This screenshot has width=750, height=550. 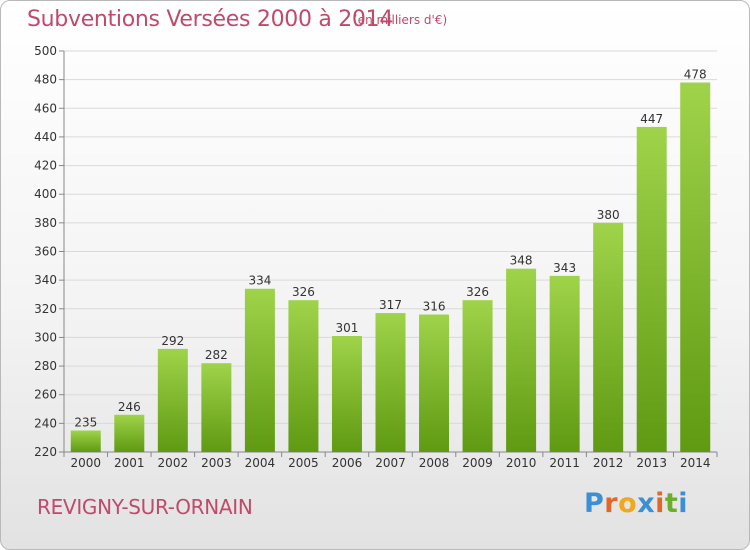 I want to click on y-tick-label: 240, so click(x=45, y=423).